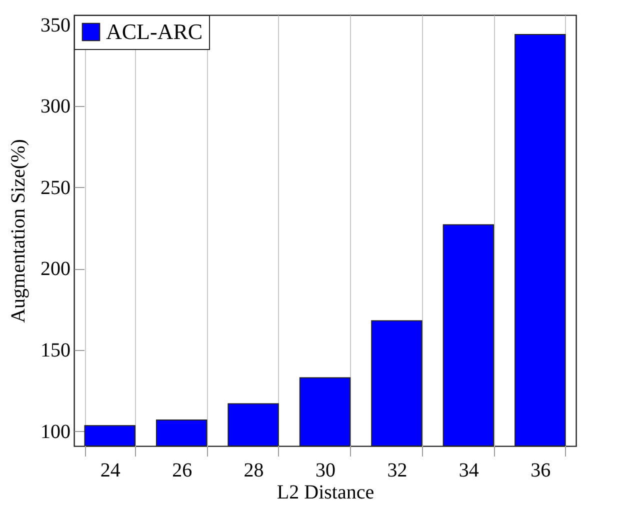 This screenshot has width=630, height=519. I want to click on x-tick-label: 32, so click(397, 471).